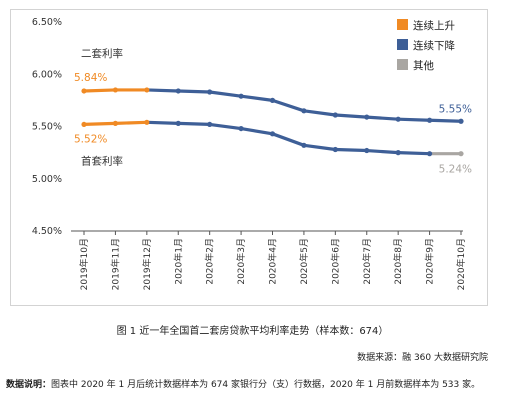 This screenshot has width=505, height=402. What do you see at coordinates (147, 264) in the screenshot?
I see `x-tick-label: 2019年12月` at bounding box center [147, 264].